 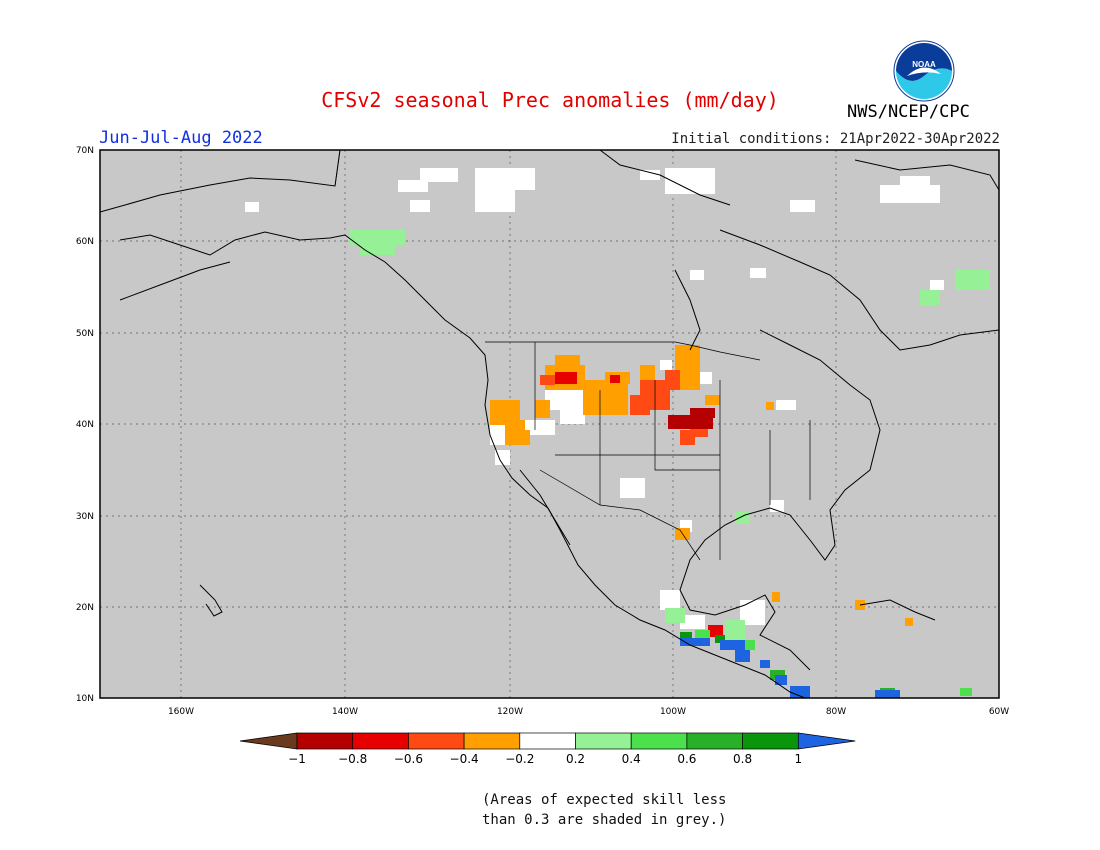 What do you see at coordinates (345, 712) in the screenshot?
I see `lon-label: 140W` at bounding box center [345, 712].